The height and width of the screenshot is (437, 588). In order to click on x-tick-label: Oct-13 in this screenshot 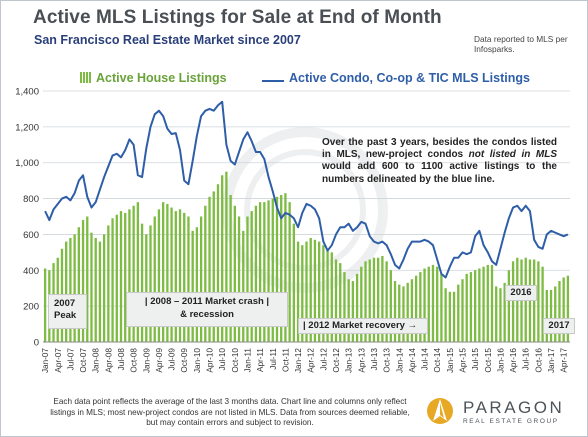, I will do `click(387, 360)`.